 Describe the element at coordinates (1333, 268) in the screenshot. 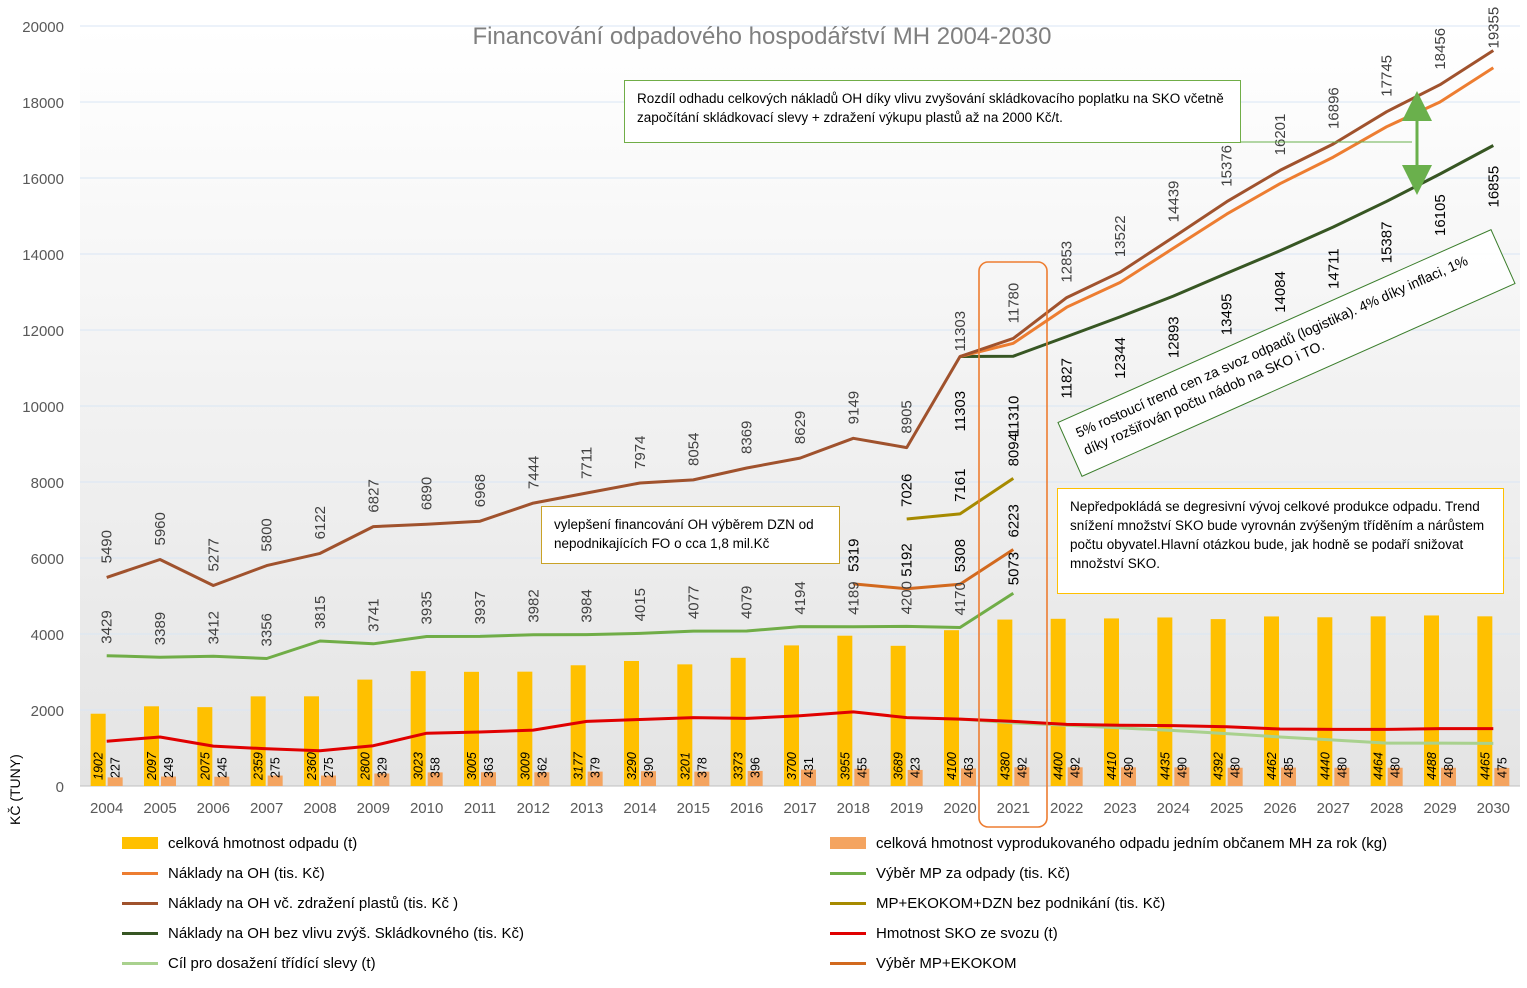

I see `data-label-costs-no-landfill: 14711` at that location.